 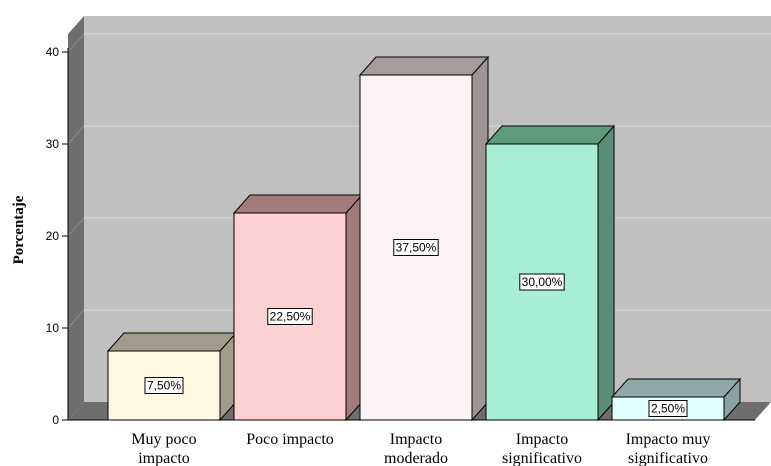 What do you see at coordinates (542, 448) in the screenshot?
I see `x-tick-label: Impacto significativo` at bounding box center [542, 448].